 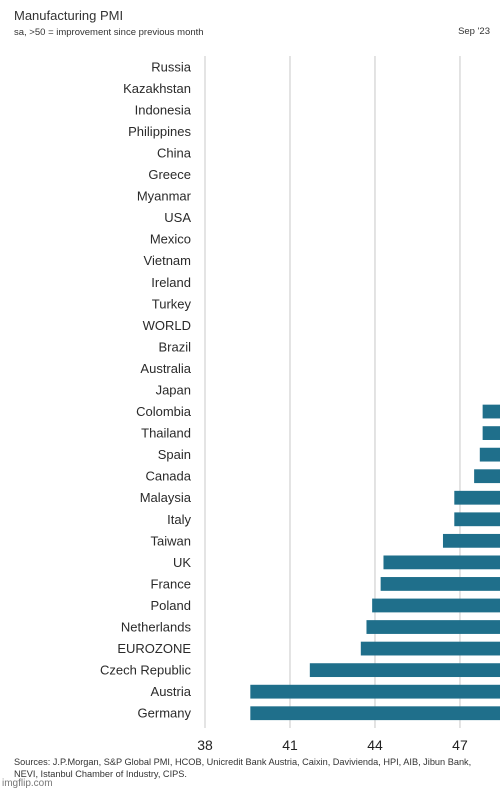 What do you see at coordinates (460, 745) in the screenshot?
I see `x-tick-label: 47` at bounding box center [460, 745].